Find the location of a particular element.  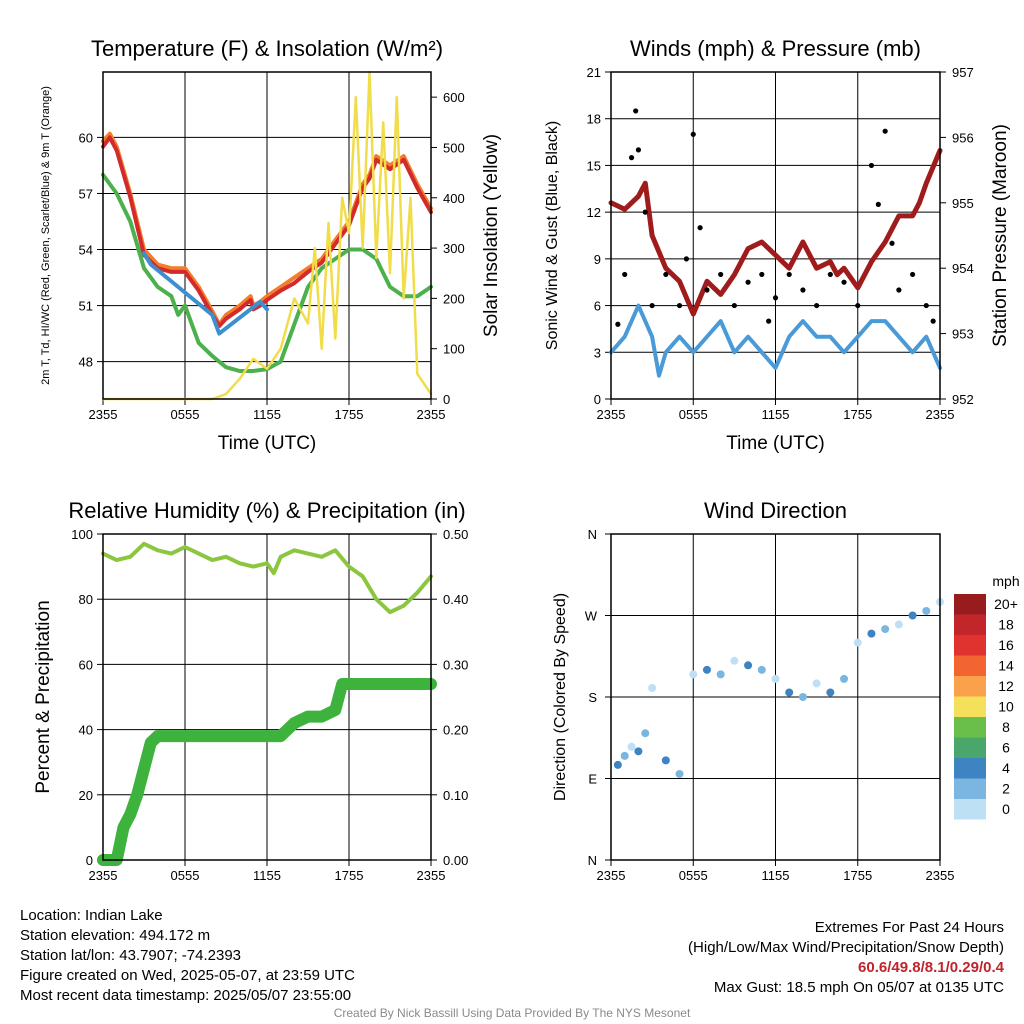

dir-y-tick-label: N is located at coordinates (592, 534).